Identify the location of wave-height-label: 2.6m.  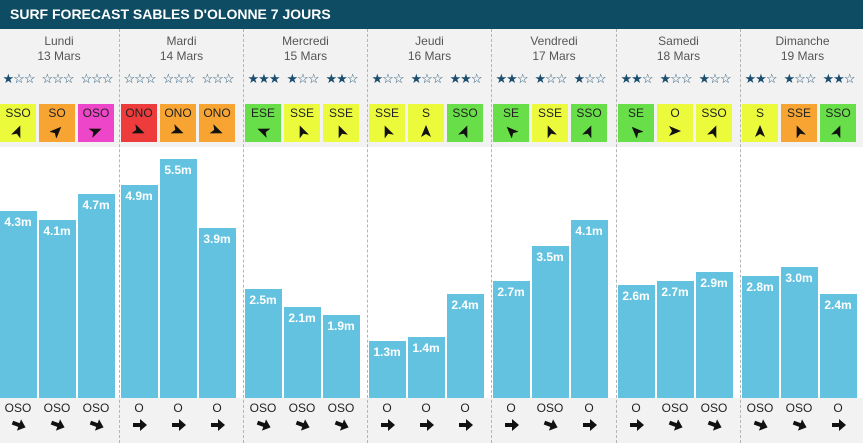
(636, 296).